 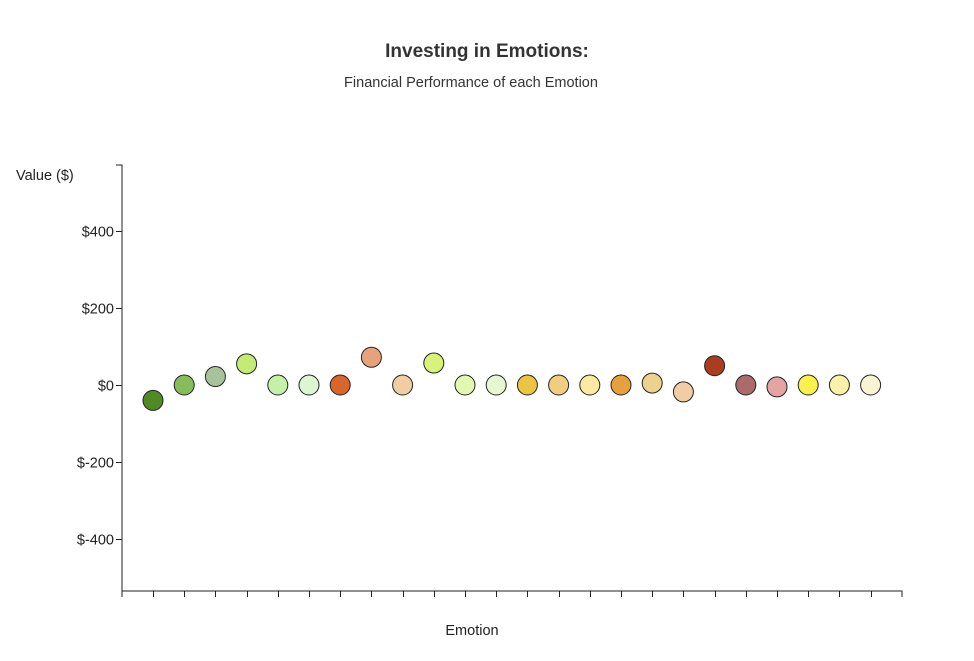 I want to click on data-points, so click(x=512, y=378).